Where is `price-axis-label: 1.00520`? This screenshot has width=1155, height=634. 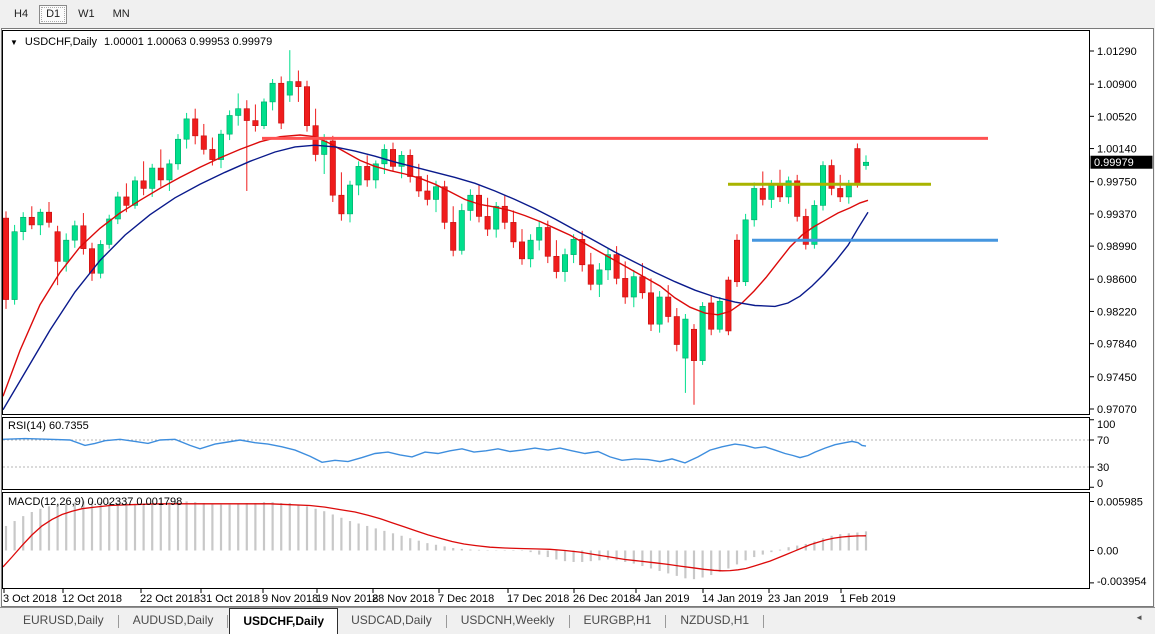
price-axis-label: 1.00520 is located at coordinates (1117, 117).